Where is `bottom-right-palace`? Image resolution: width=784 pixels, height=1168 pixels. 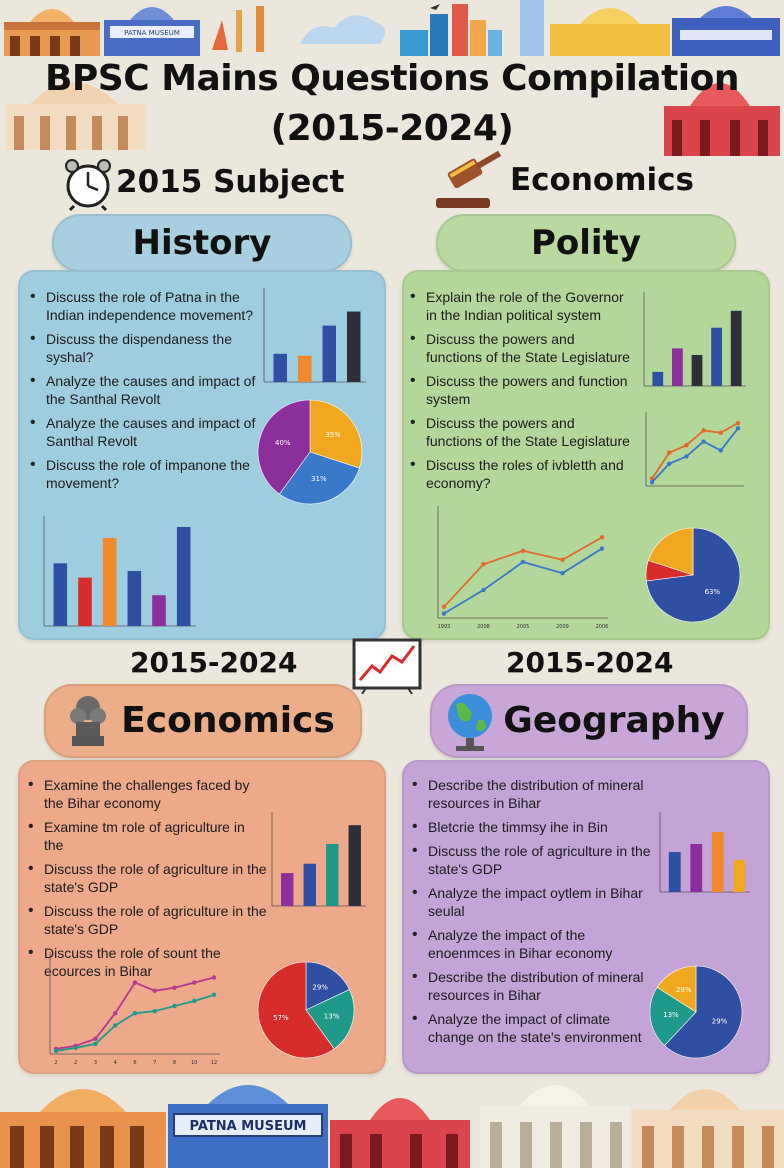
bottom-right-palace is located at coordinates (708, 1128).